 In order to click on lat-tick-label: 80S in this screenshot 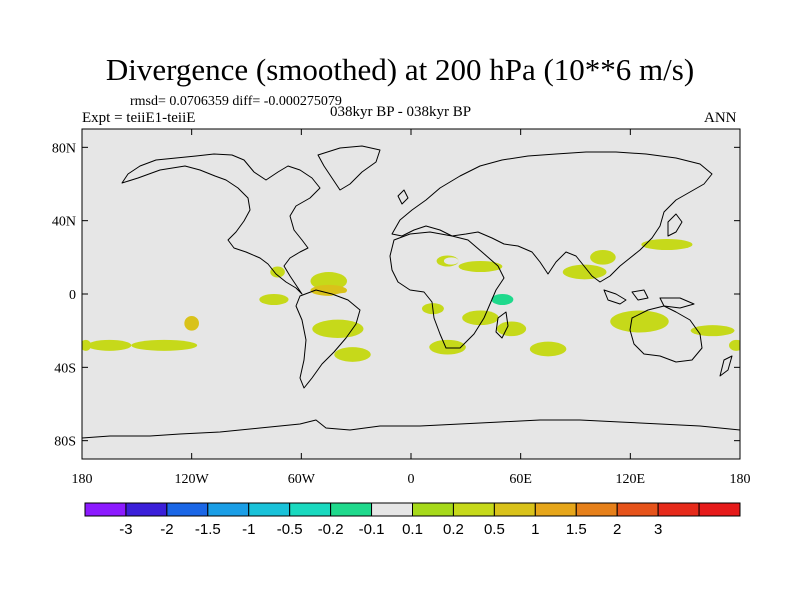, I will do `click(65, 442)`.